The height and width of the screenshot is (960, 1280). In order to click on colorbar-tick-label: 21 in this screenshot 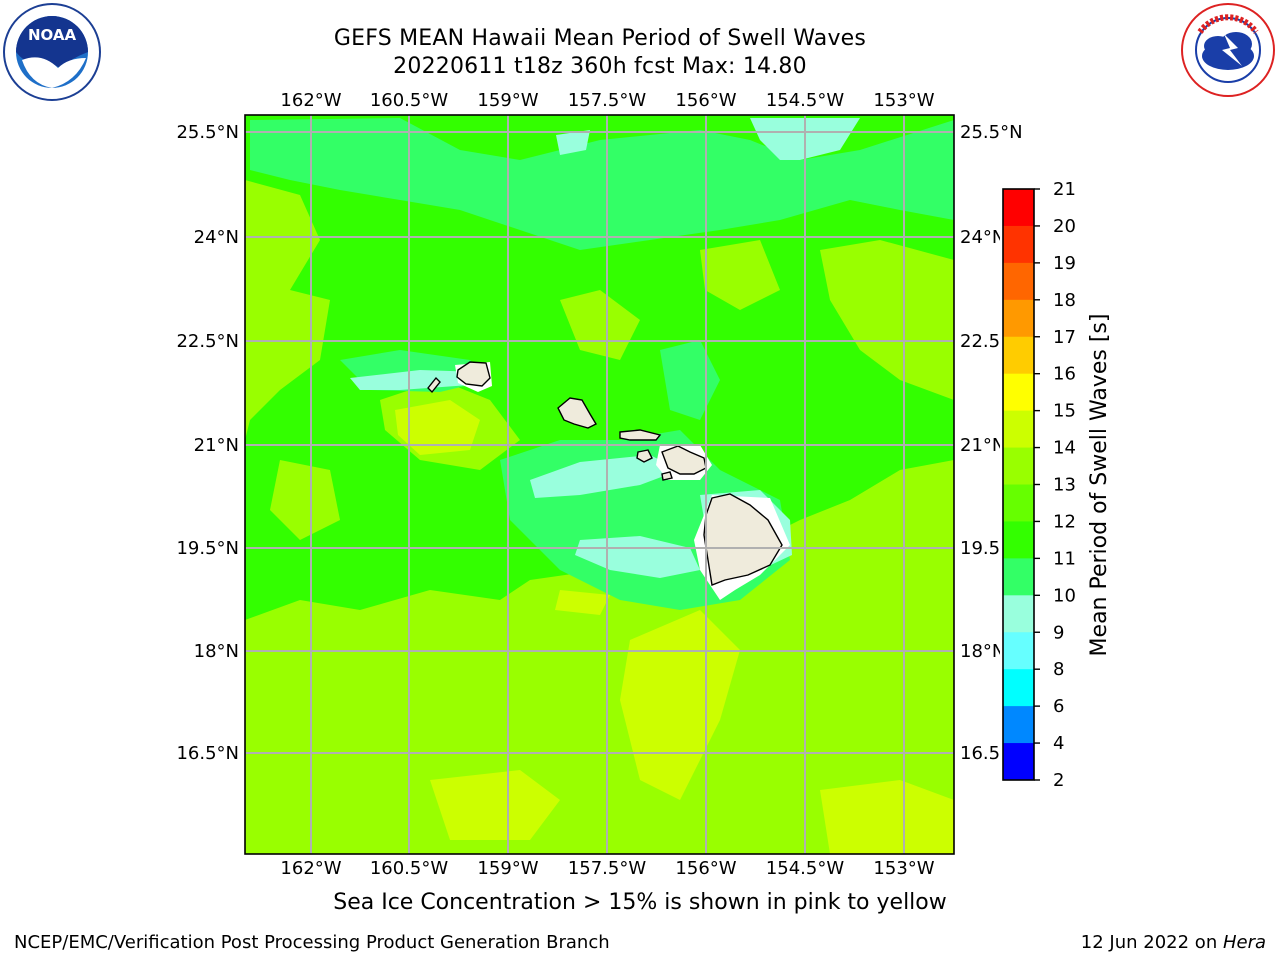, I will do `click(1064, 189)`.